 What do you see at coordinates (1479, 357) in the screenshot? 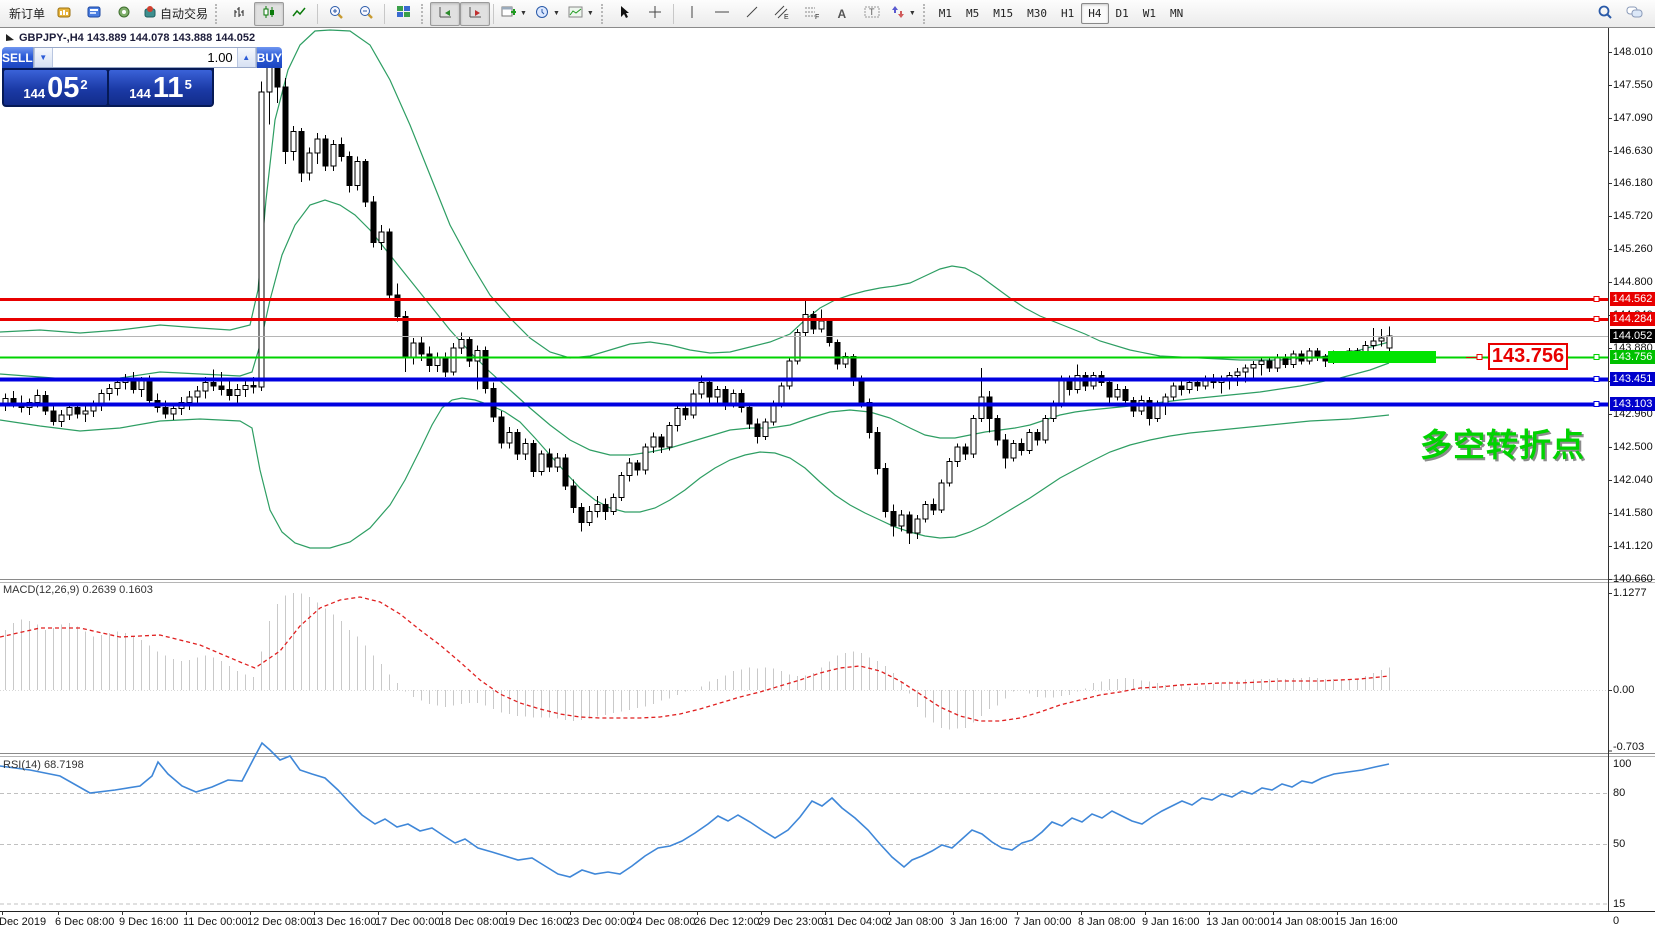
I see `label-anchor` at bounding box center [1479, 357].